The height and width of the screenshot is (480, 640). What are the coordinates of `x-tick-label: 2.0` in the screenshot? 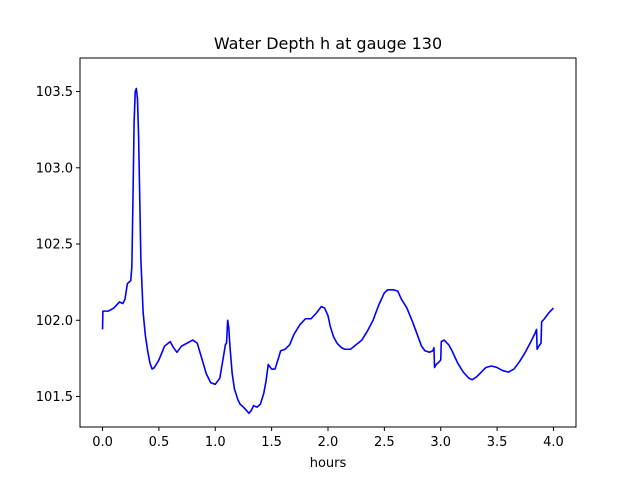 It's located at (328, 442).